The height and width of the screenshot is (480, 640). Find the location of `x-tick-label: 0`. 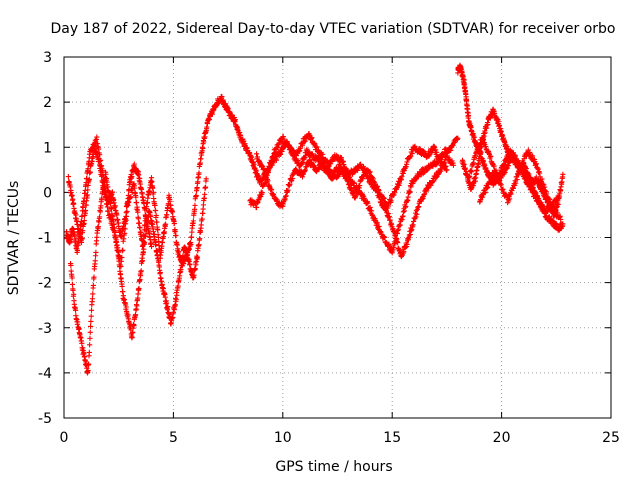

x-tick-label: 0 is located at coordinates (64, 438).